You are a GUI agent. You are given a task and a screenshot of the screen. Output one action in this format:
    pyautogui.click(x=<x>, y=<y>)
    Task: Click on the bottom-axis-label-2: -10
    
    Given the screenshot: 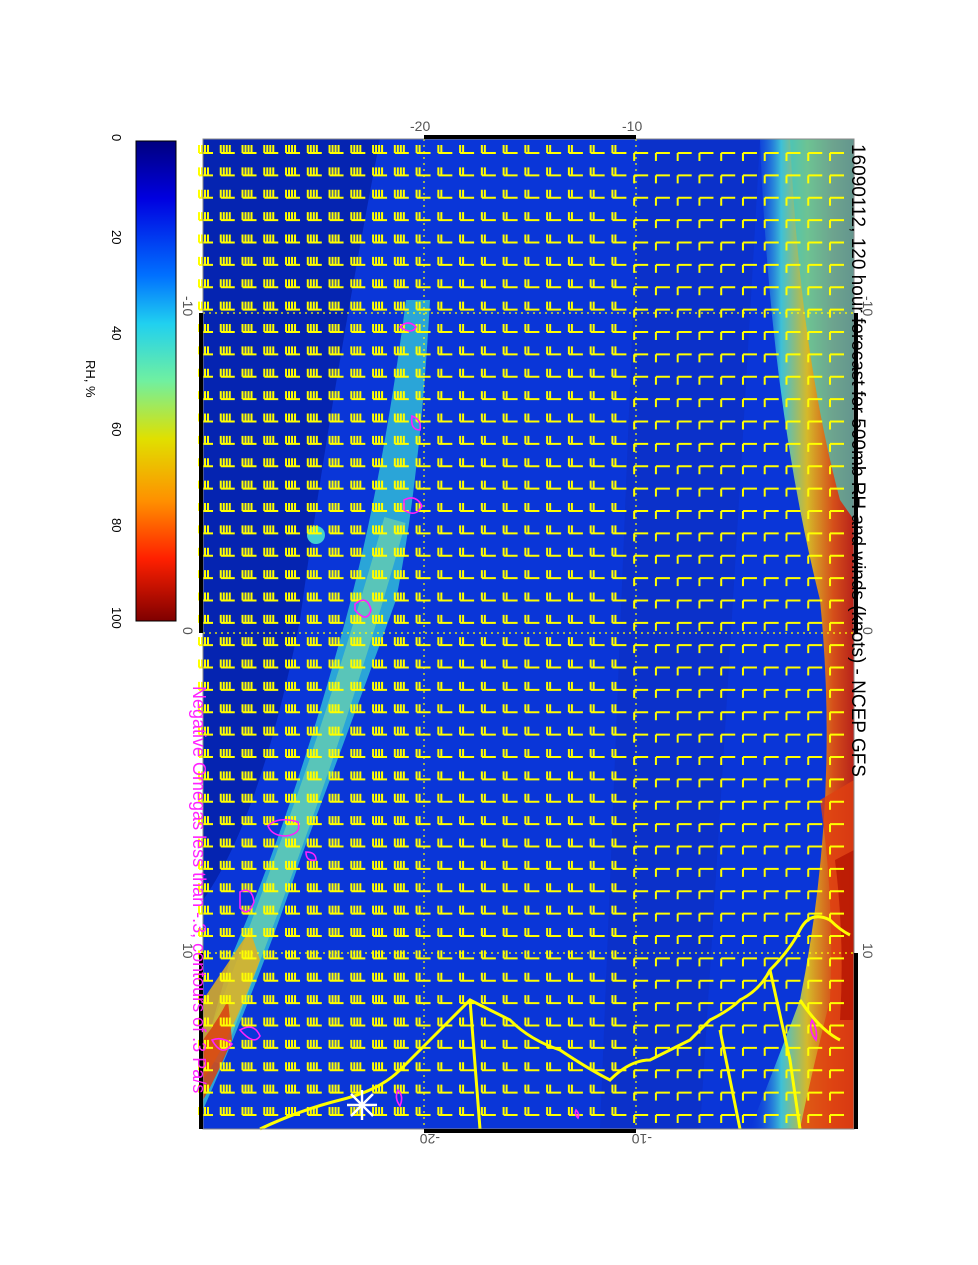 What is the action you would take?
    pyautogui.click(x=641, y=1139)
    